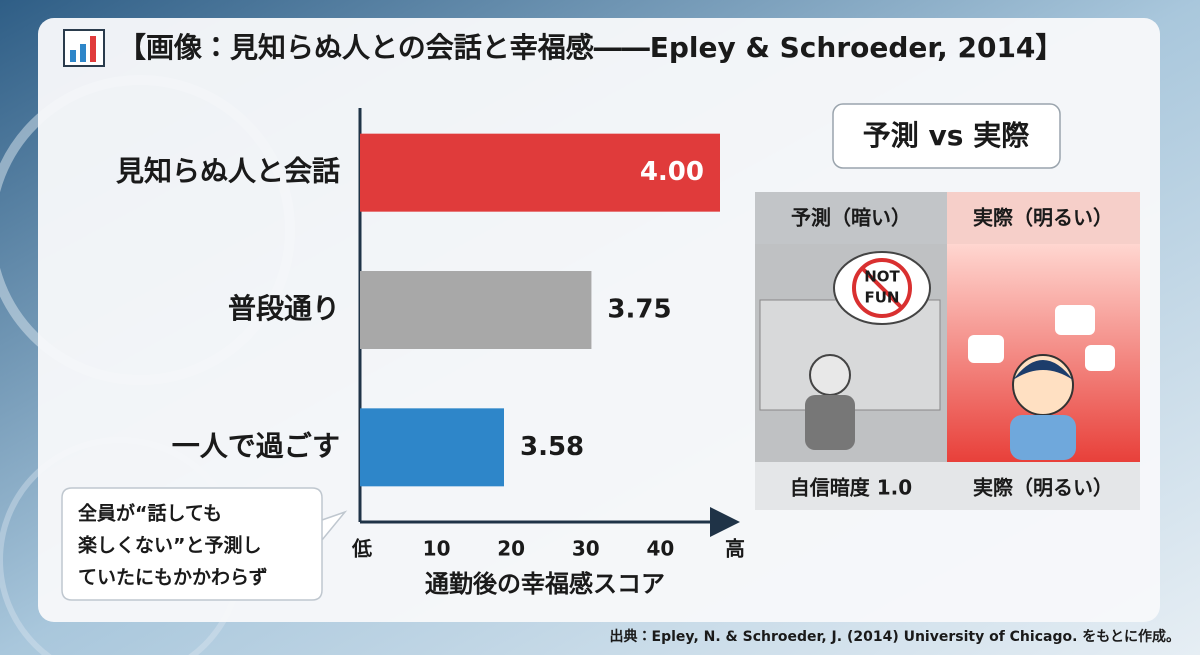 The width and height of the screenshot is (1200, 659). What do you see at coordinates (511, 549) in the screenshot?
I see `x-tick-label: 20` at bounding box center [511, 549].